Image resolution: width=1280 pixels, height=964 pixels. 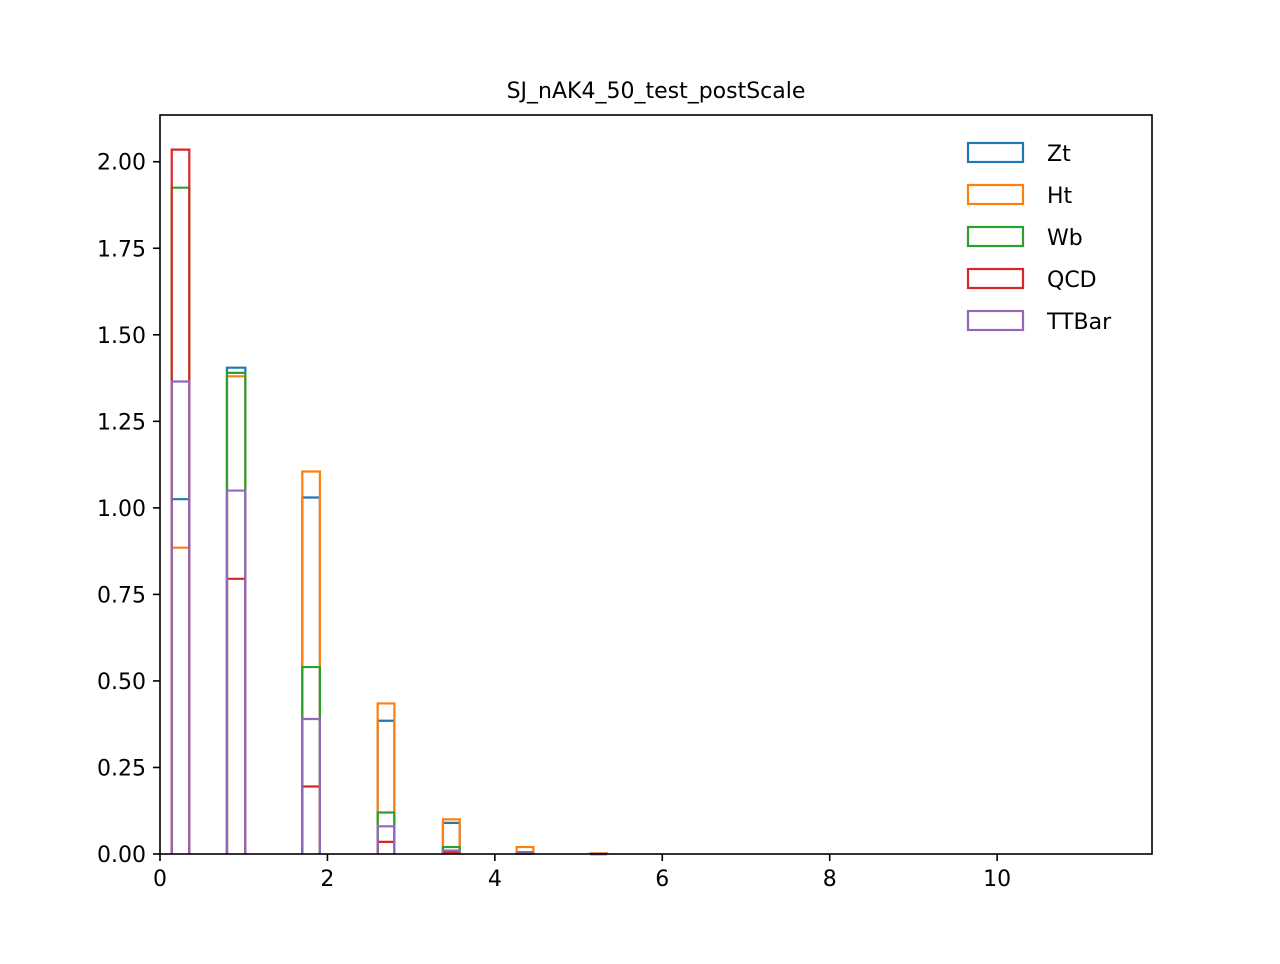 I want to click on legend-label-wb: Wb, so click(x=1065, y=238).